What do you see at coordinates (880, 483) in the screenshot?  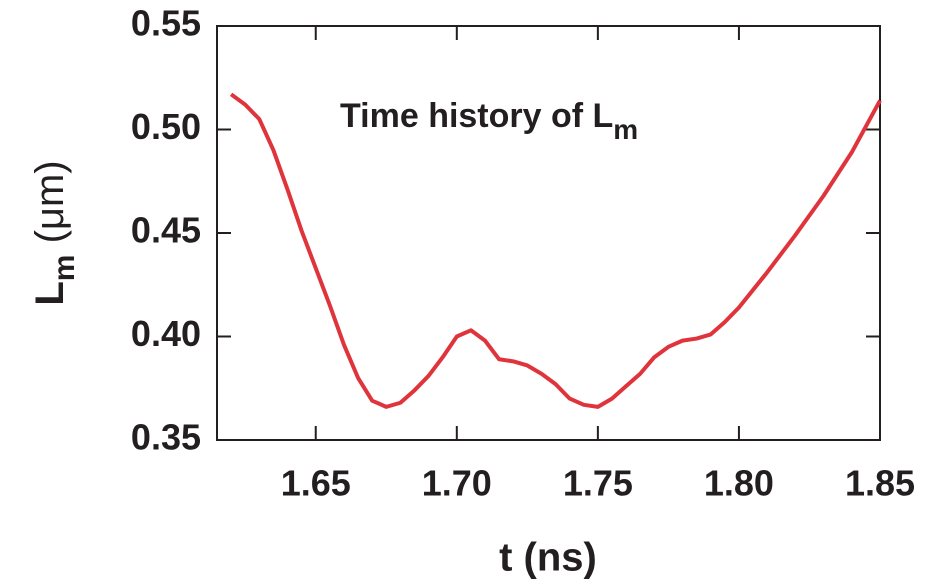 I see `x-tick-label: 1.85` at bounding box center [880, 483].